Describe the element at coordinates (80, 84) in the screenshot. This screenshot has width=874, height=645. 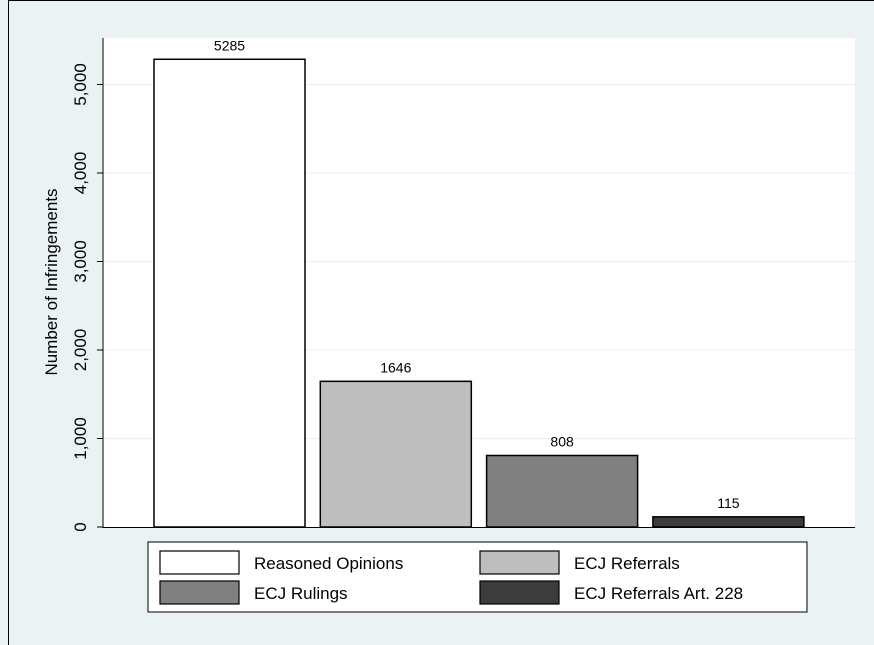
I see `y-tick-label: 5,000` at that location.